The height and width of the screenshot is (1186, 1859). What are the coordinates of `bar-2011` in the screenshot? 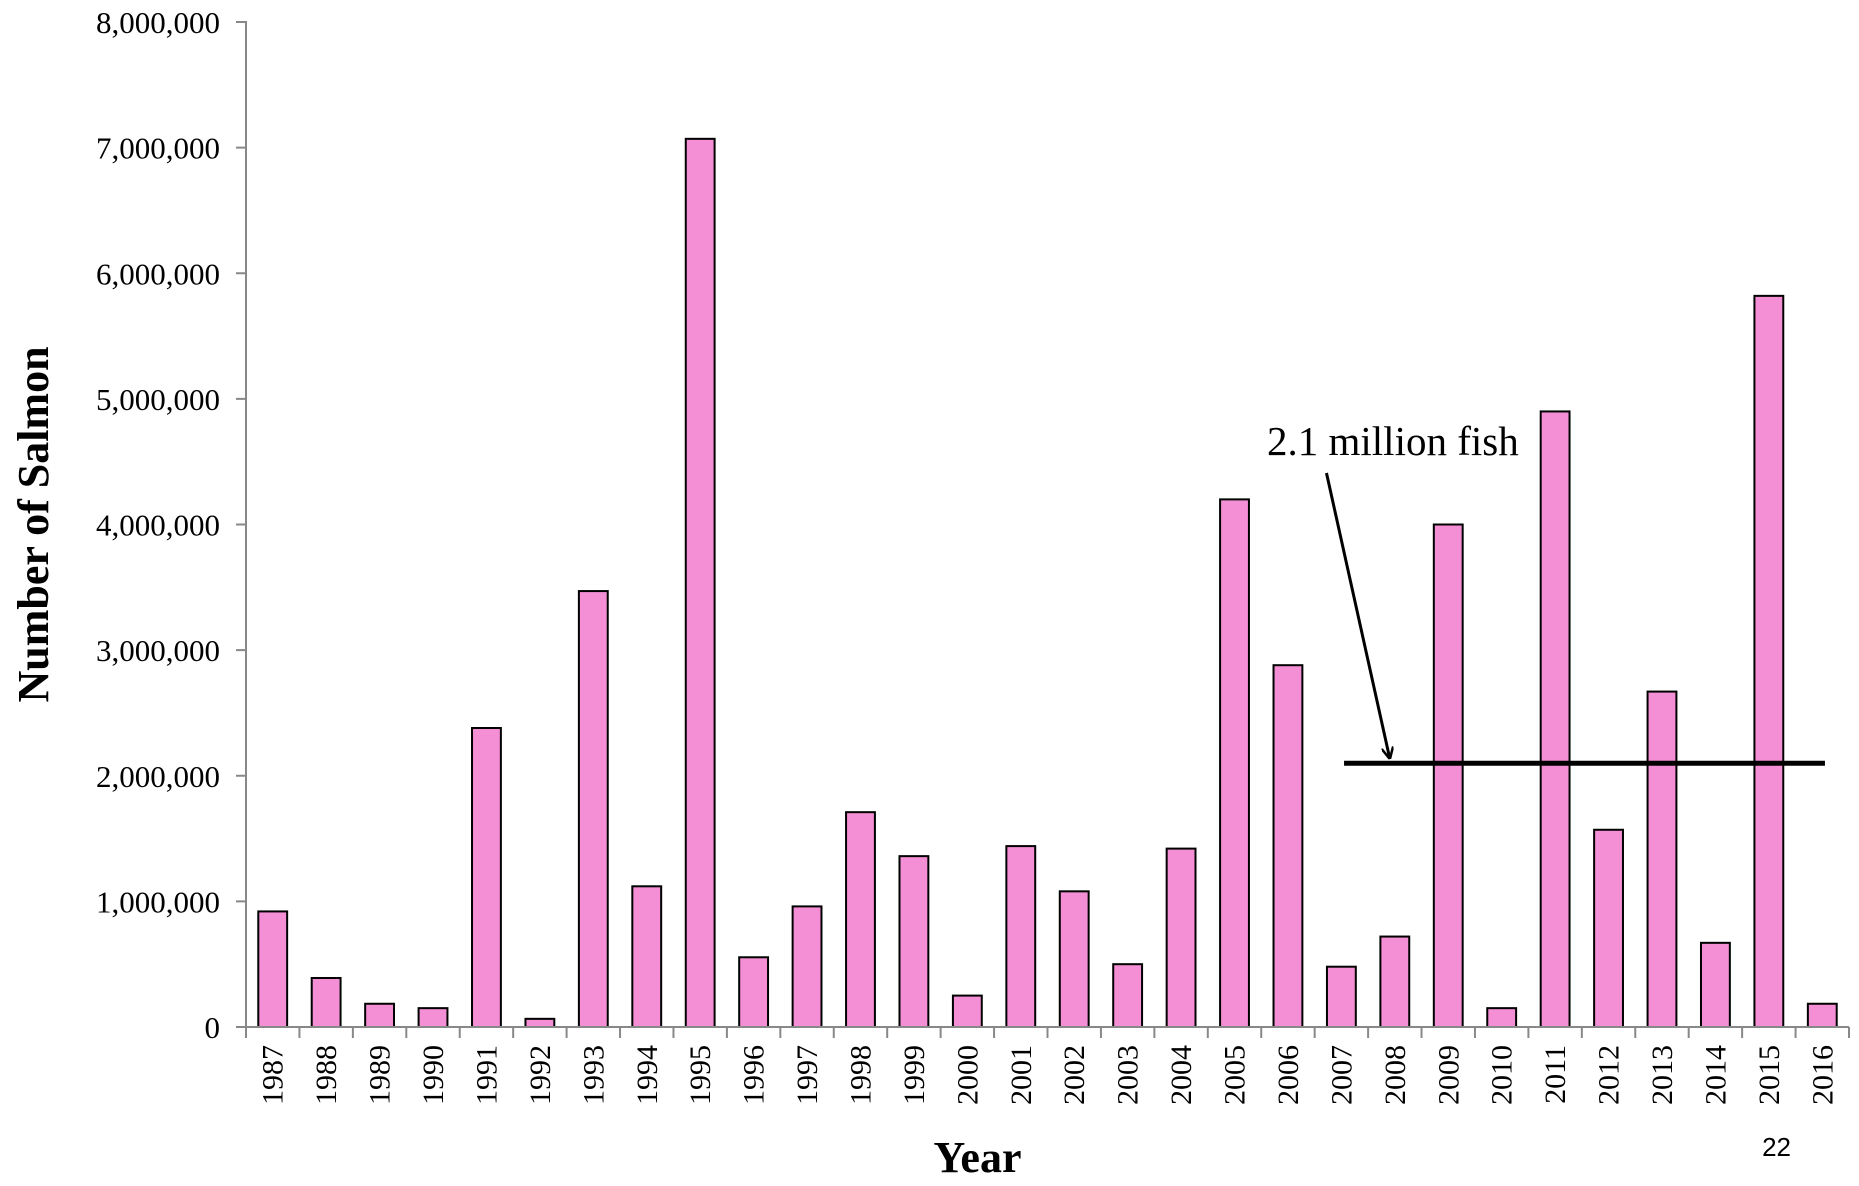 It's located at (1555, 719).